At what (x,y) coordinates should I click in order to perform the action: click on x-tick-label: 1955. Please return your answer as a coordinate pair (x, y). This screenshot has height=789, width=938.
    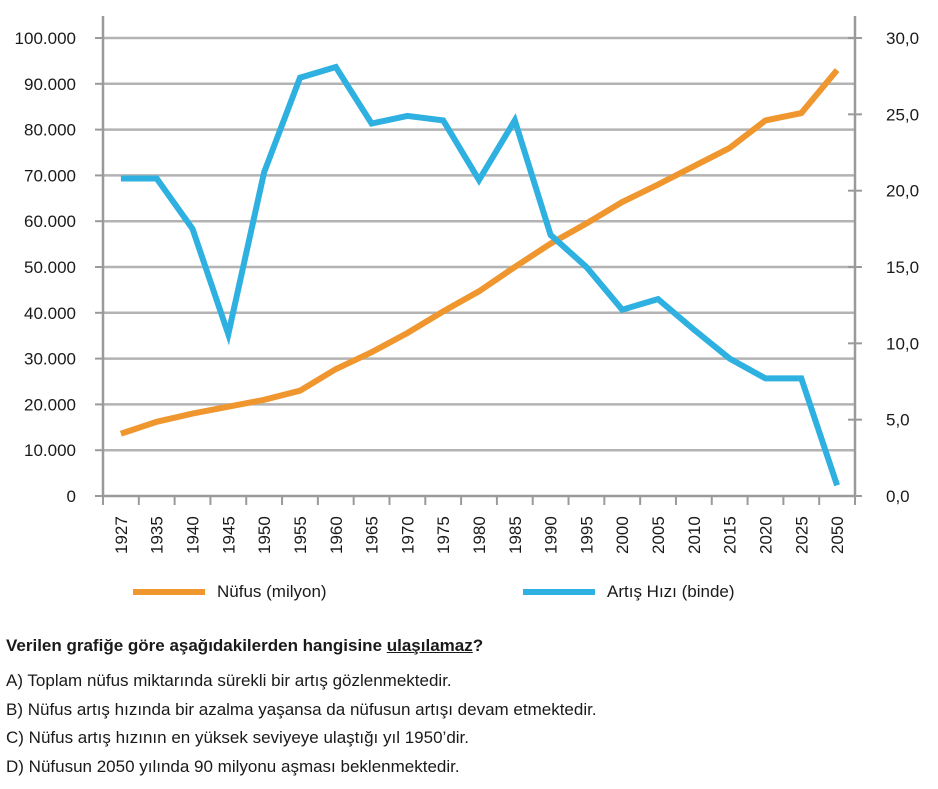
    Looking at the image, I should click on (300, 535).